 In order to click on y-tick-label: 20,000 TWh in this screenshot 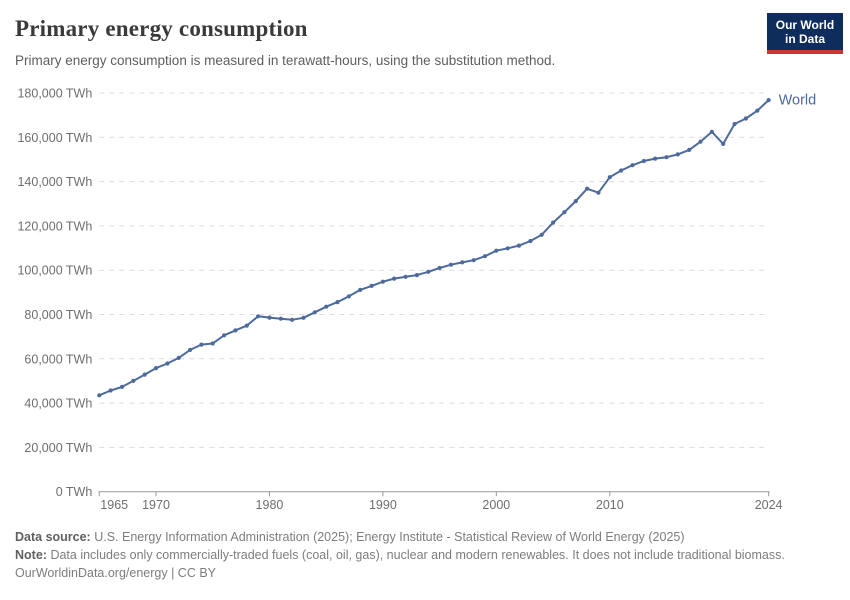, I will do `click(58, 448)`.